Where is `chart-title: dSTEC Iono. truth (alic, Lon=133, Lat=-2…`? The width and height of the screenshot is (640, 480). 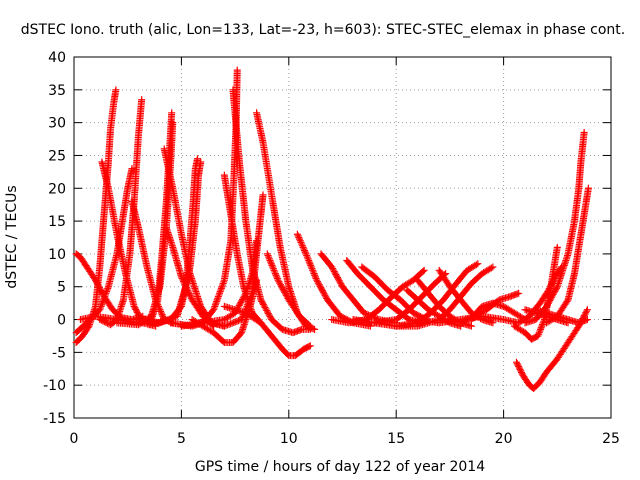
chart-title: dSTEC Iono. truth (alic, Lon=133, Lat=-2… is located at coordinates (323, 30).